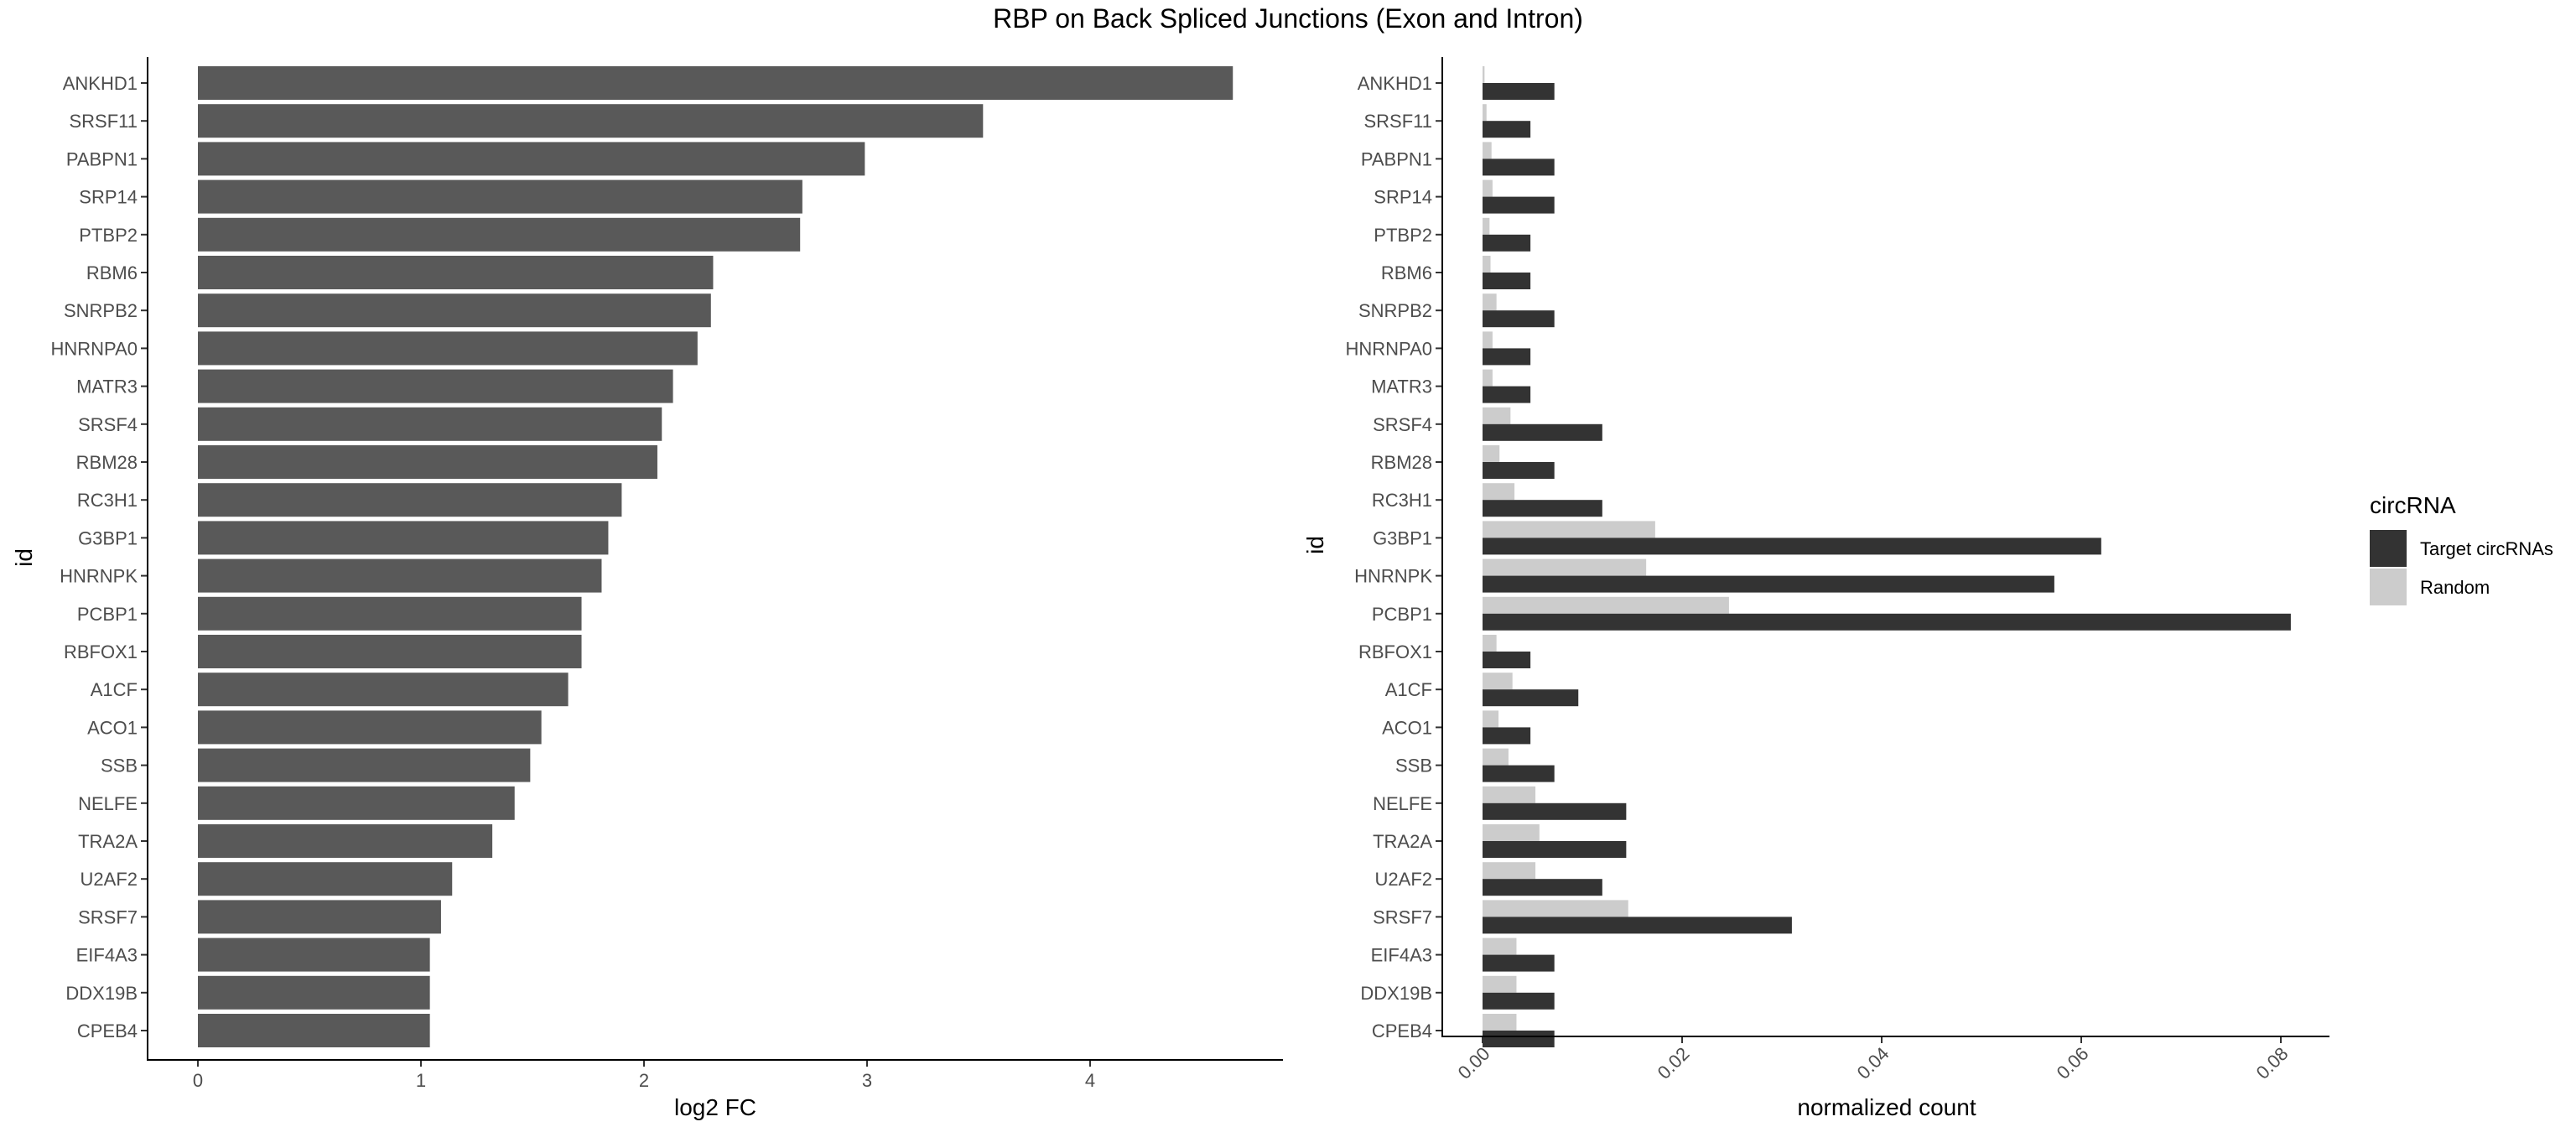  What do you see at coordinates (1542, 887) in the screenshot?
I see `right-bar-target-u2af2` at bounding box center [1542, 887].